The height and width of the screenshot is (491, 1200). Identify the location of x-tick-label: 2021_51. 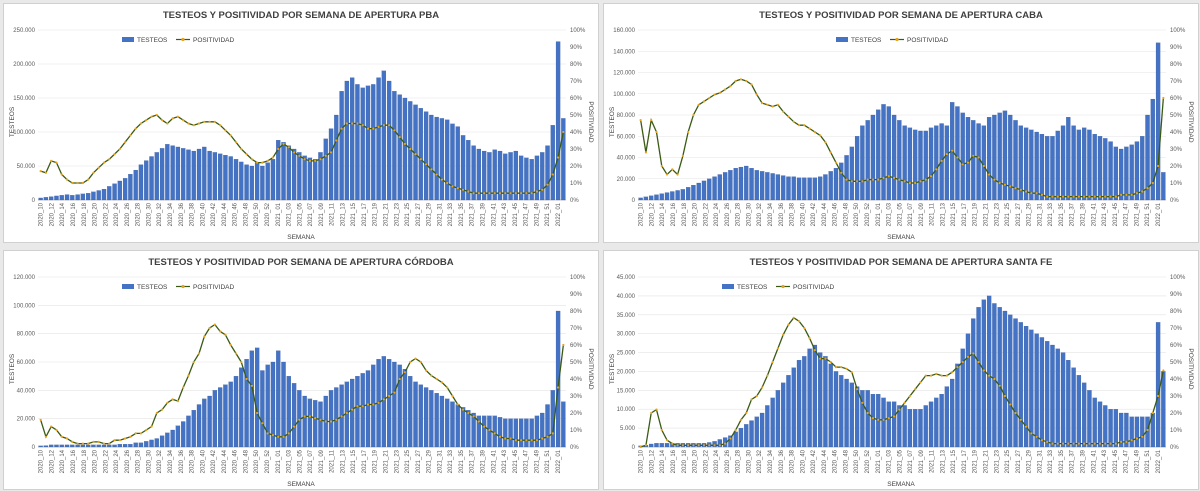
(548, 461).